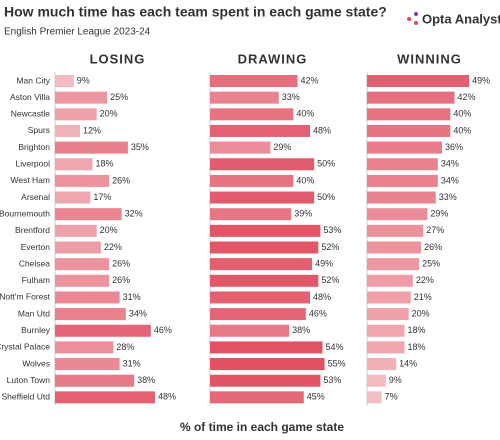 The image size is (500, 440). I want to click on value-label: 32%, so click(134, 214).